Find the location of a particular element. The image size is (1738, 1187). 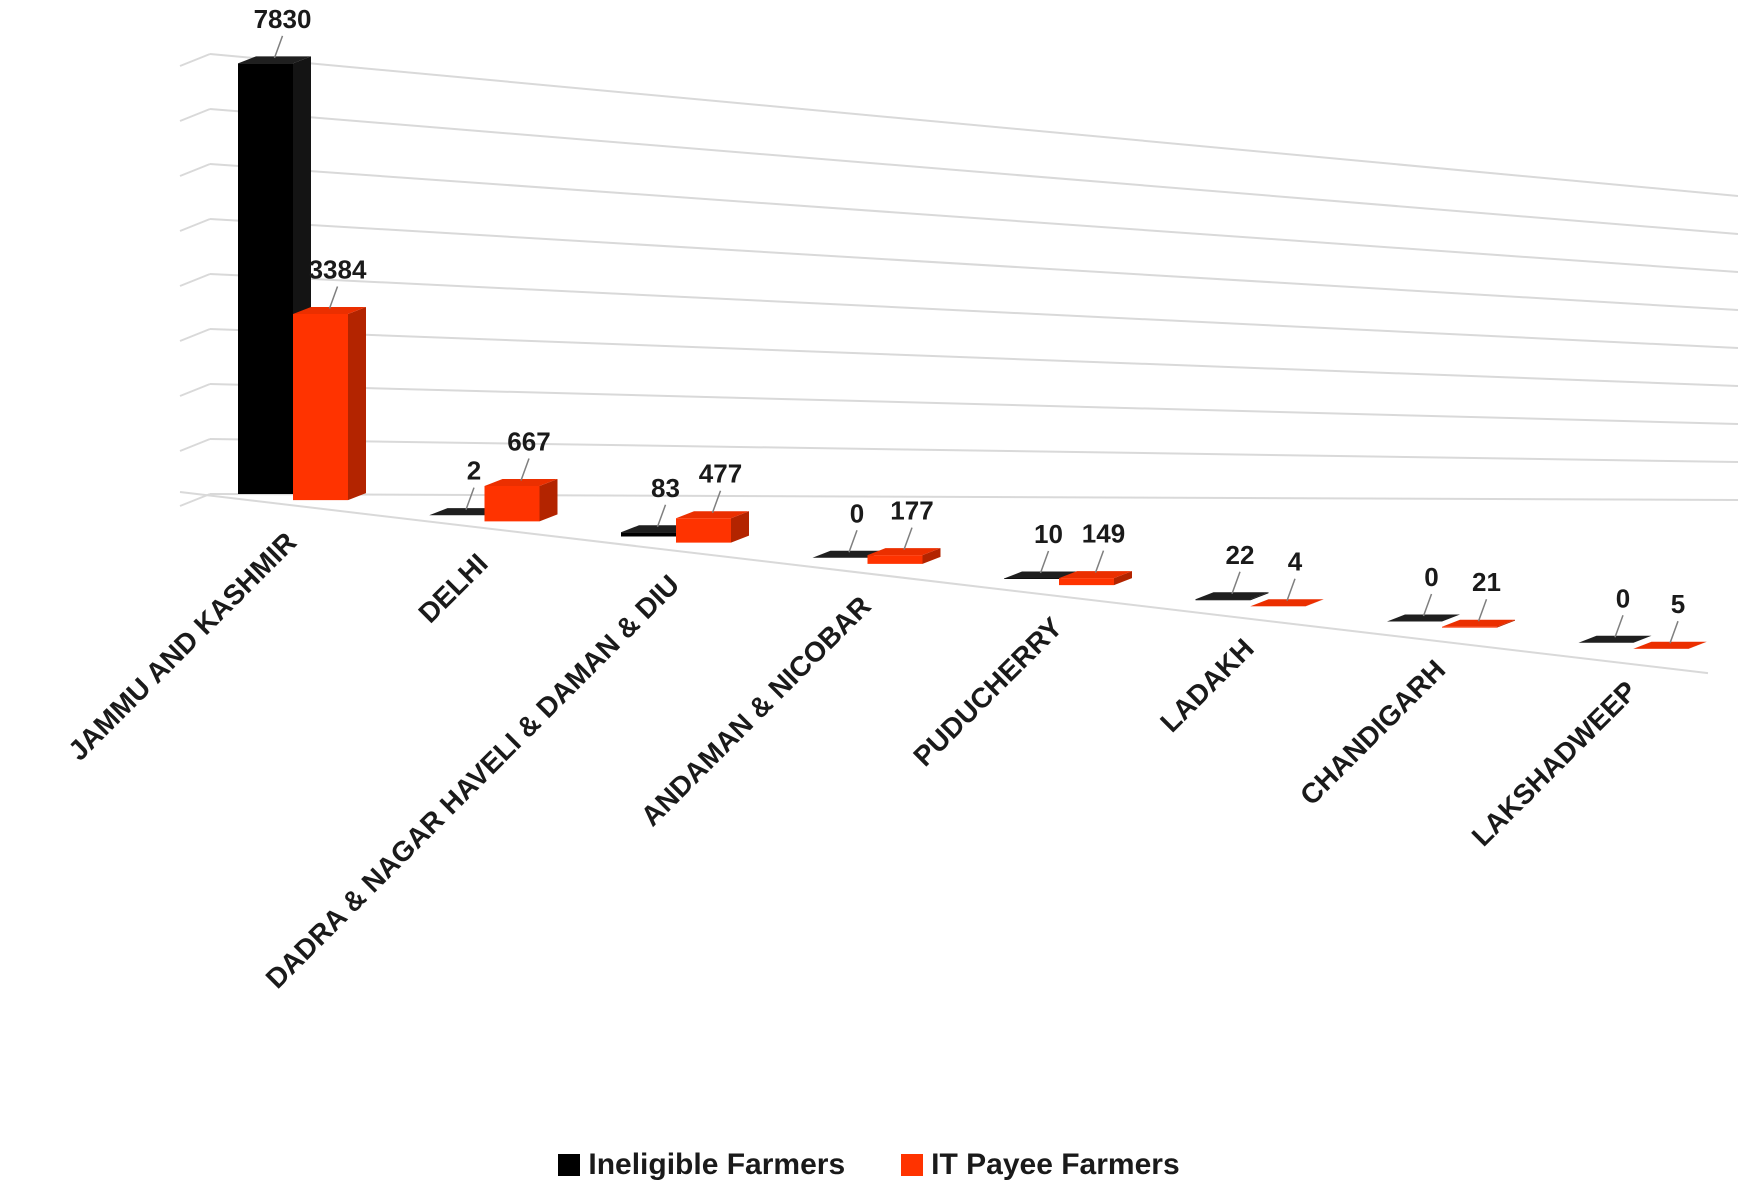

legend-label-ineligible: Ineligible Farmers is located at coordinates (717, 1164).